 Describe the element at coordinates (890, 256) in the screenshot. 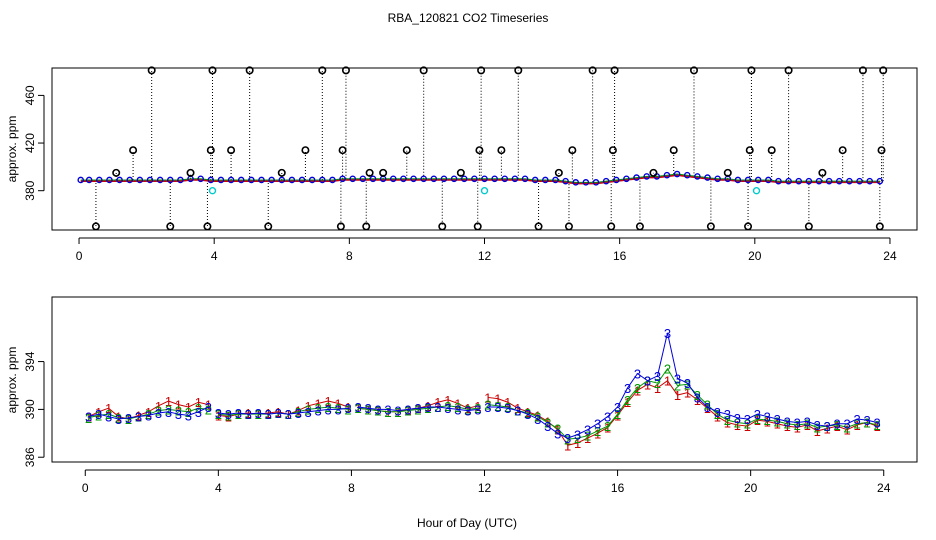

I see `top-x-tick-label: 24` at that location.